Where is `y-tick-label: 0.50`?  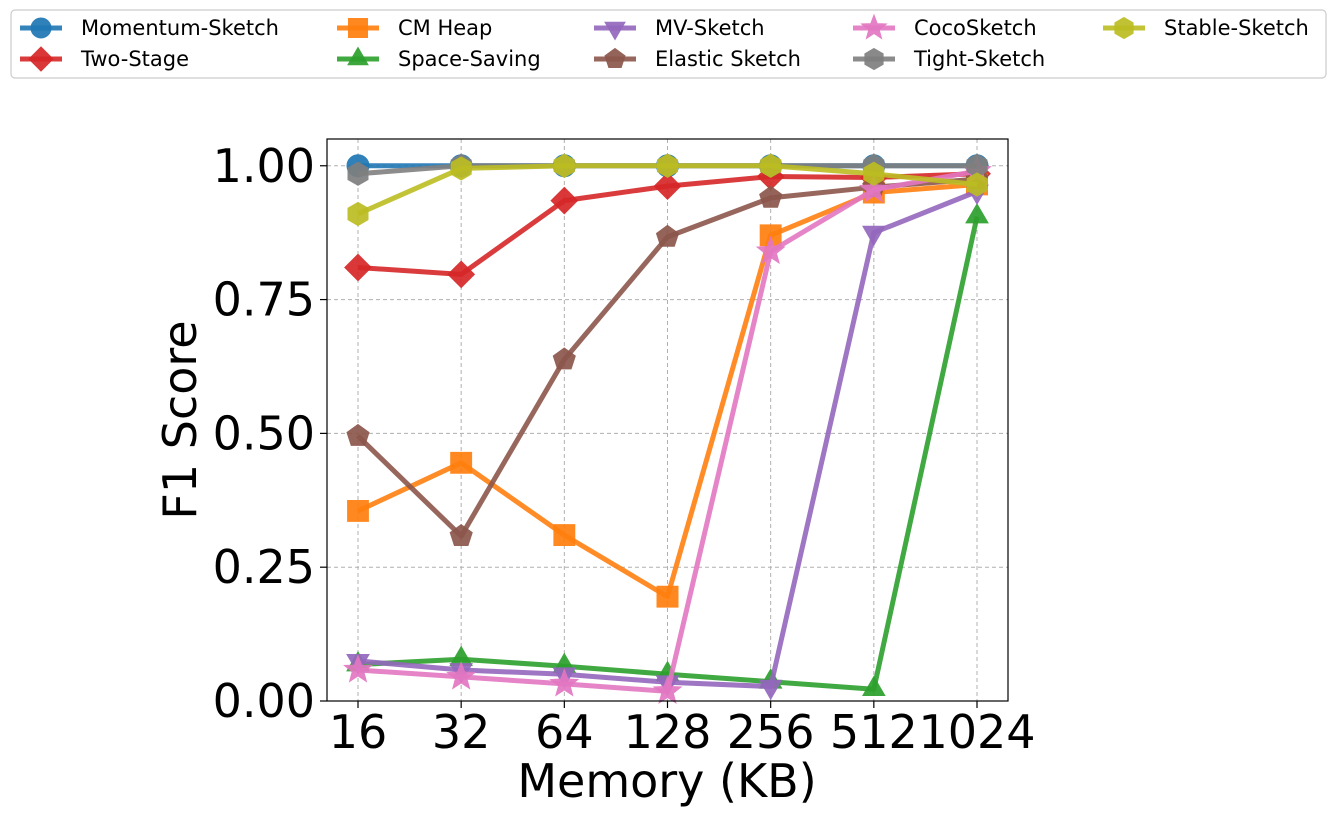
y-tick-label: 0.50 is located at coordinates (264, 433).